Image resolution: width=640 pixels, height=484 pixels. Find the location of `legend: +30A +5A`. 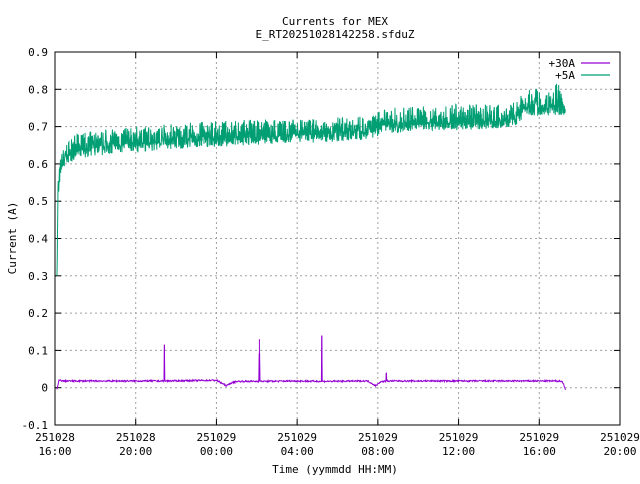

legend: +30A +5A is located at coordinates (579, 69).